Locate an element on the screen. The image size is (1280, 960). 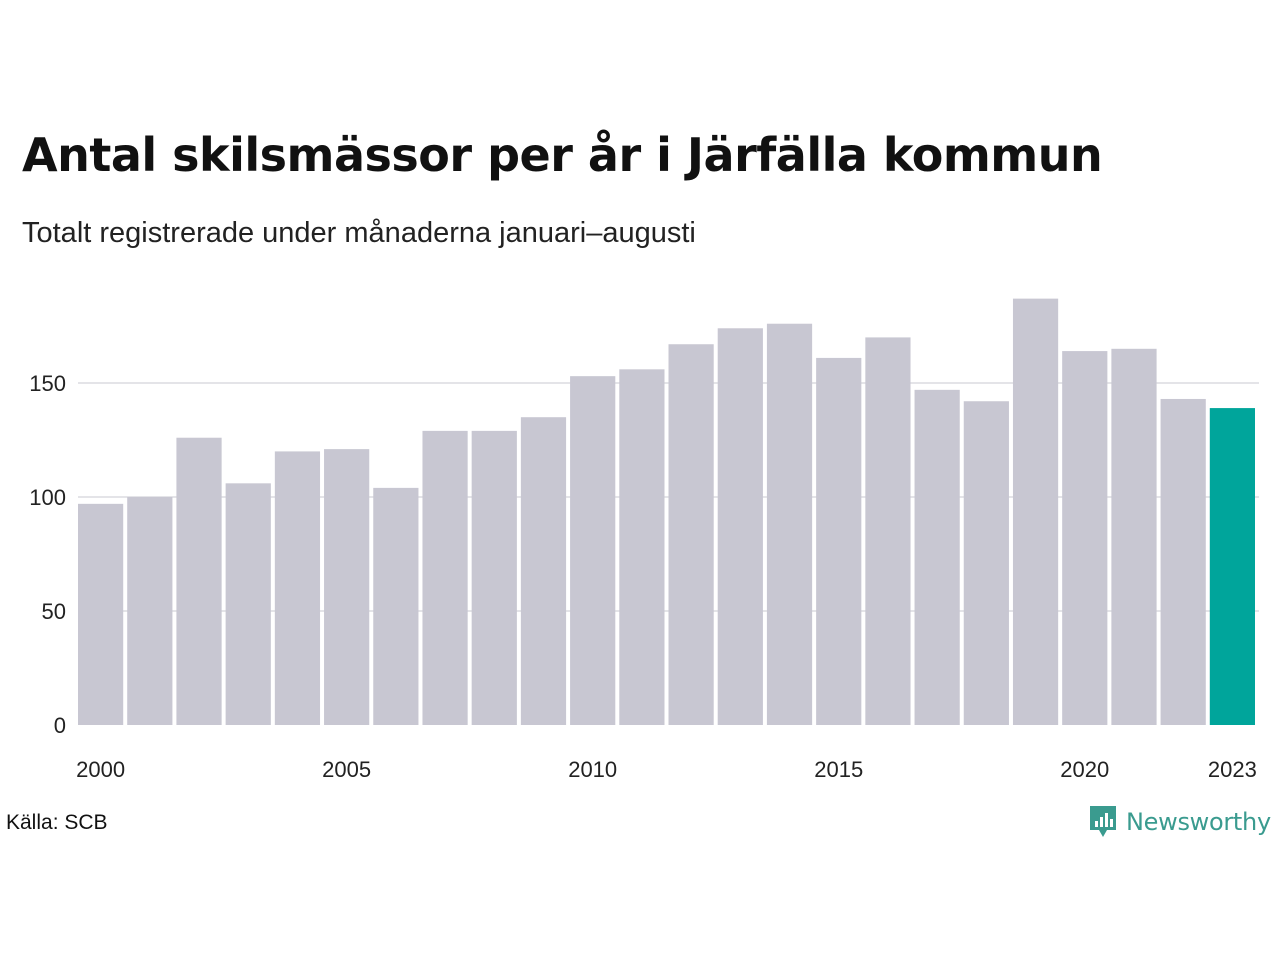
bar-2007 is located at coordinates (445, 577).